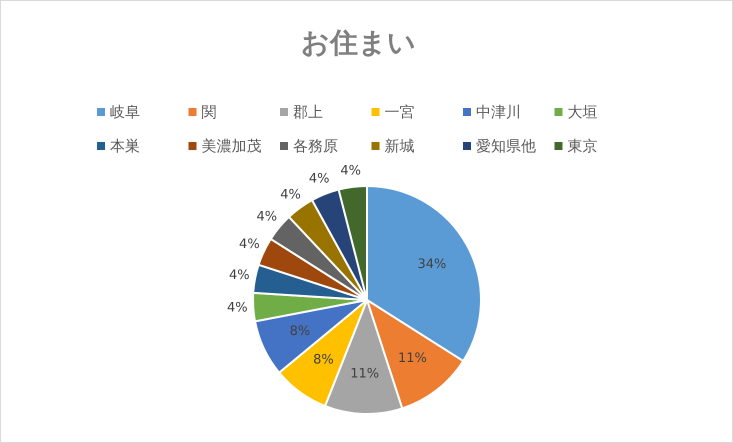 Image resolution: width=733 pixels, height=443 pixels. What do you see at coordinates (399, 112) in the screenshot?
I see `legend-label: 一宮` at bounding box center [399, 112].